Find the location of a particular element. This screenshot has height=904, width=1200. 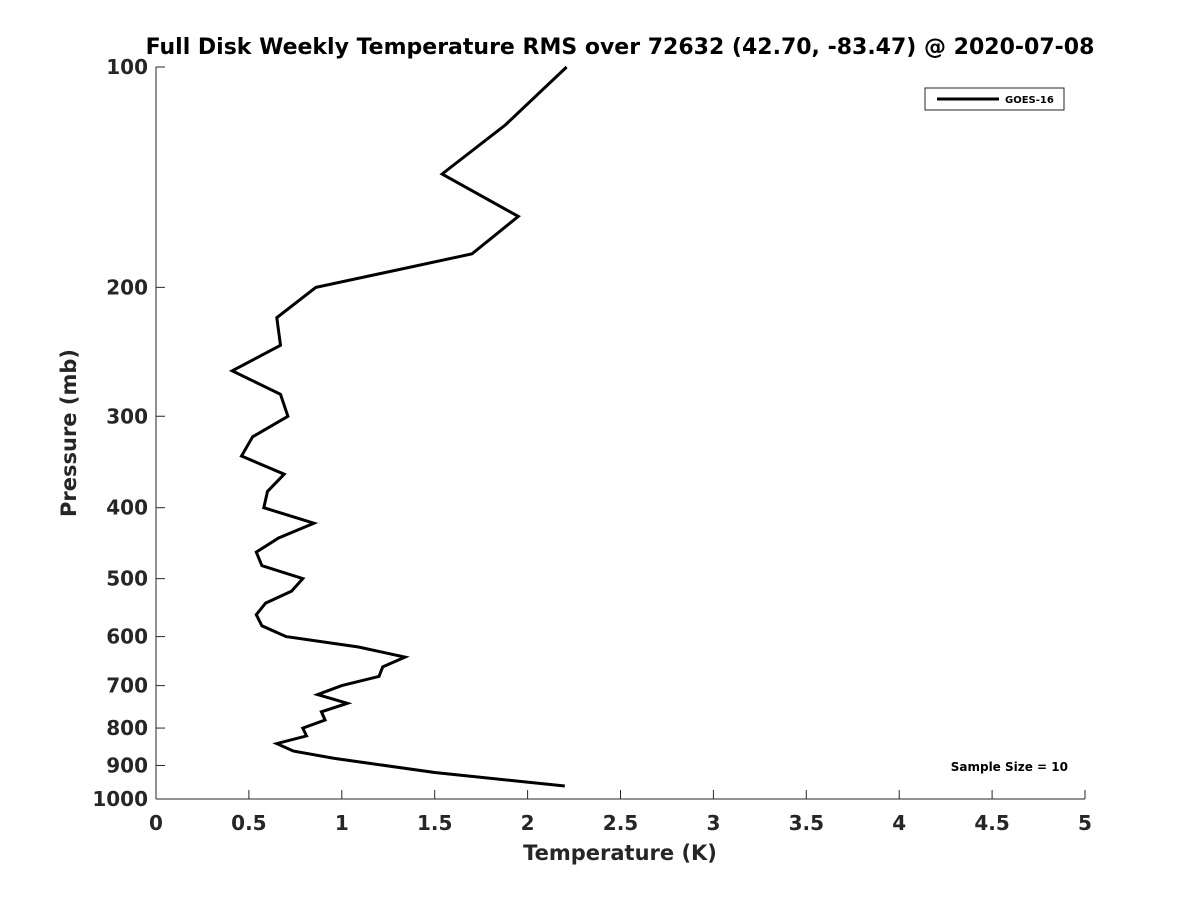

x-axis-label: Temperature (K) is located at coordinates (620, 853).